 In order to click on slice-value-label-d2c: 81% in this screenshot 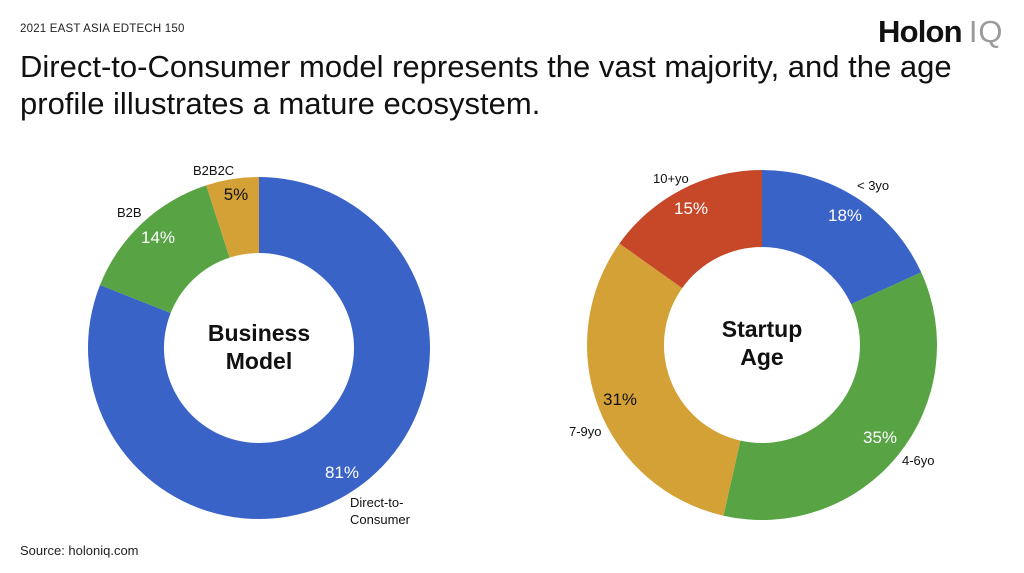, I will do `click(342, 472)`.